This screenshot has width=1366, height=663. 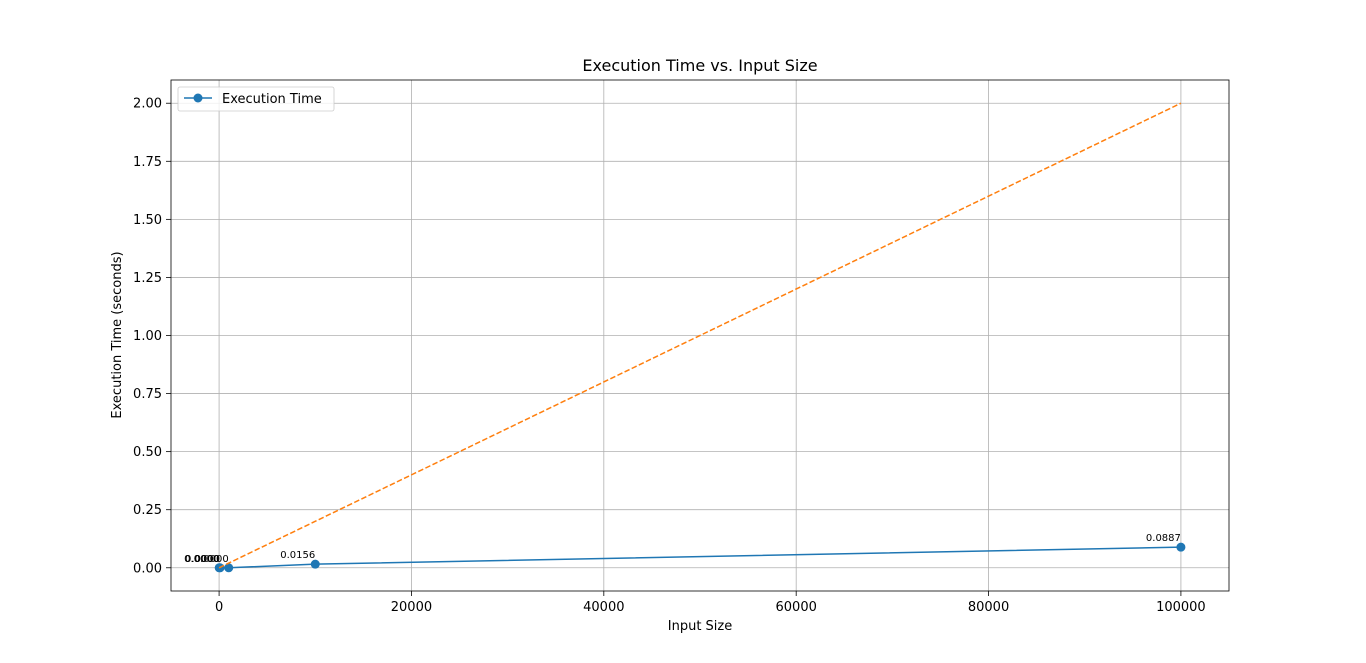 I want to click on legend-box, so click(x=256, y=99).